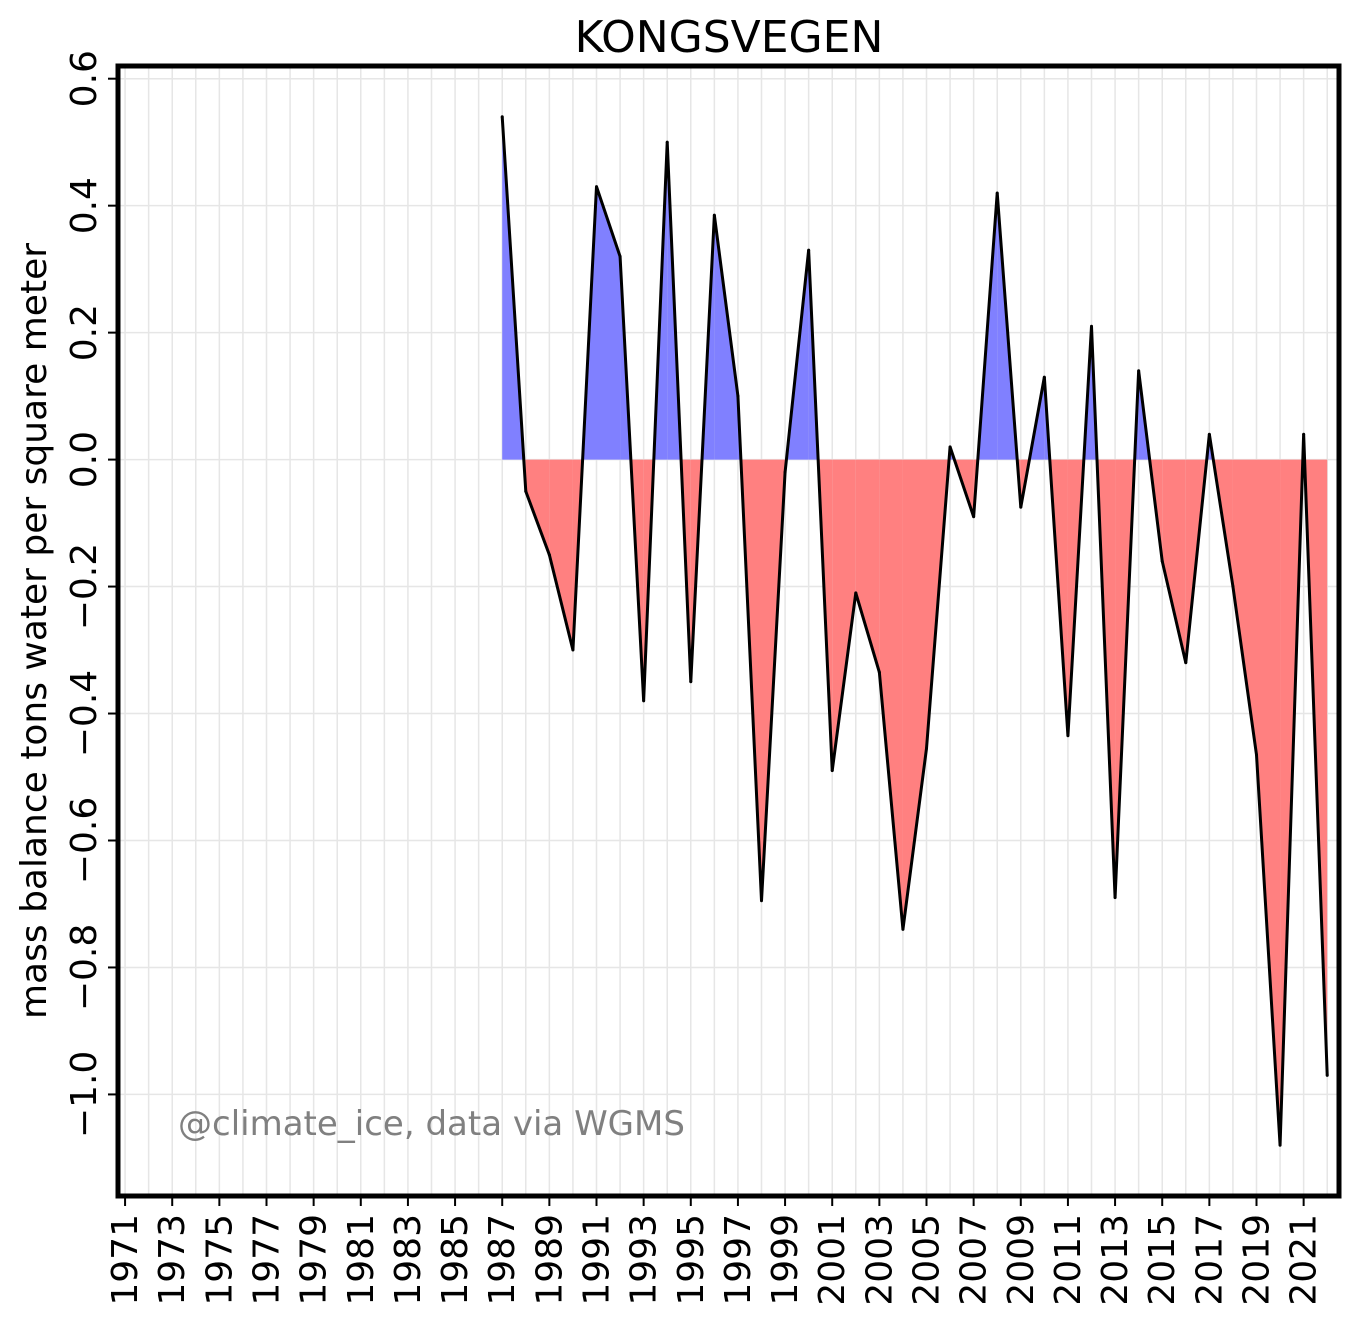 This screenshot has width=1353, height=1333. What do you see at coordinates (597, 1260) in the screenshot?
I see `x-tick-label: 1991` at bounding box center [597, 1260].